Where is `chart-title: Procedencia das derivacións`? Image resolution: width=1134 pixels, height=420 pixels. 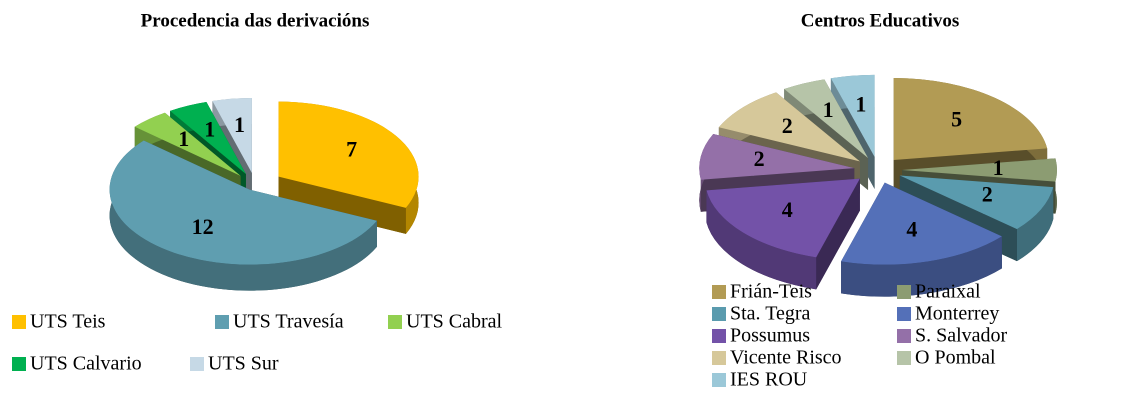
chart-title: Procedencia das derivacións is located at coordinates (255, 20).